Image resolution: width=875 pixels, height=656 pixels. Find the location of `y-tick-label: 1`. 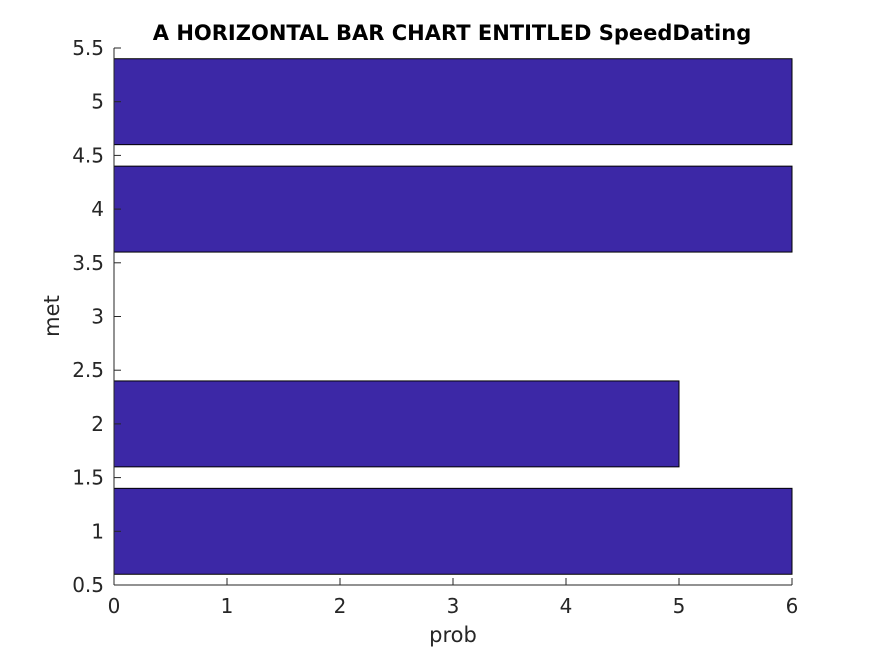

y-tick-label: 1 is located at coordinates (97, 531).